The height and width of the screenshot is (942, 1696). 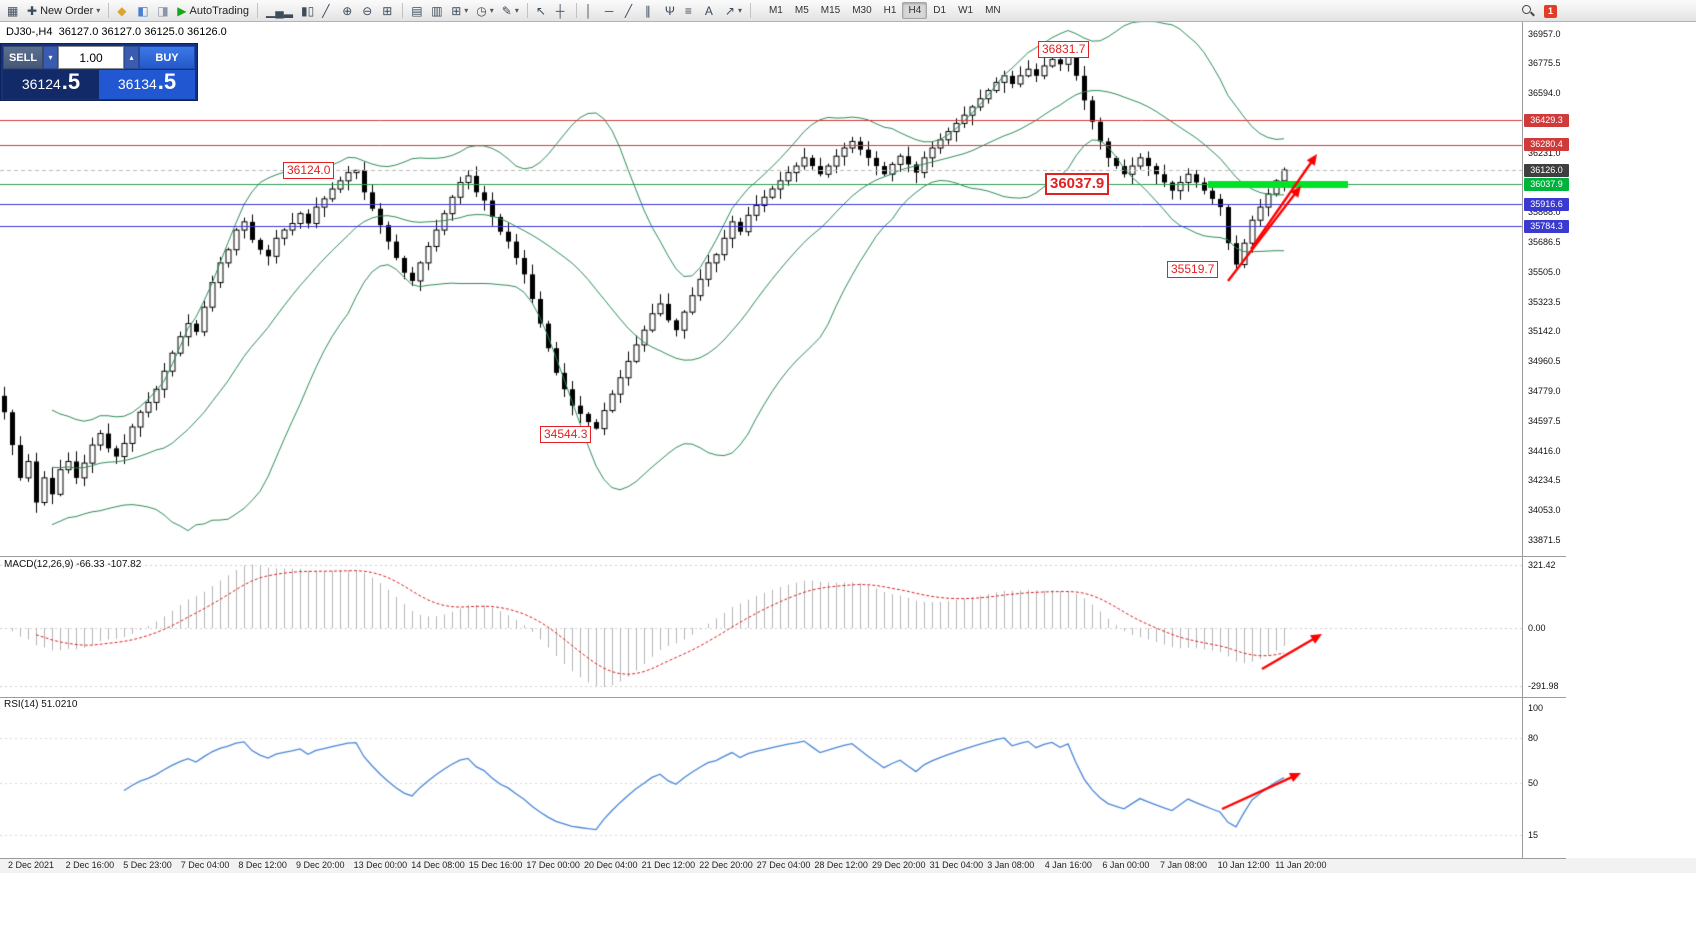 What do you see at coordinates (1528, 11) in the screenshot?
I see `search-button` at bounding box center [1528, 11].